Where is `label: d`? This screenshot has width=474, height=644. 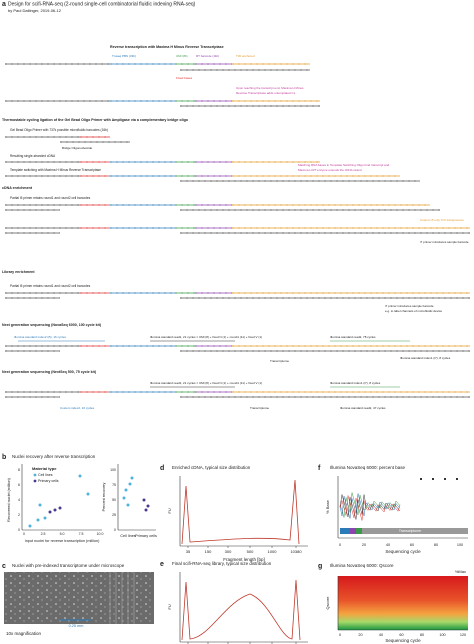 label: d is located at coordinates (162, 468).